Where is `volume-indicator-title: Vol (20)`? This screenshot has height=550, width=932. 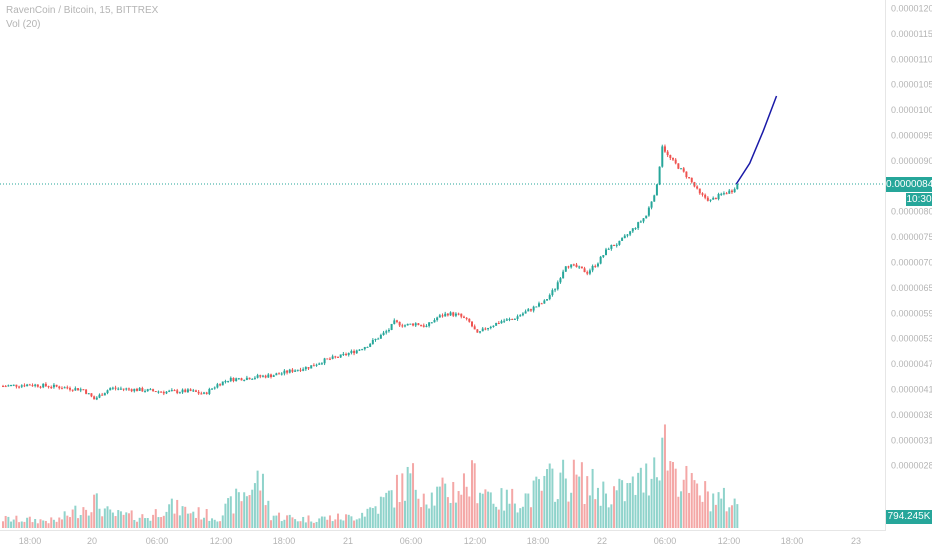 volume-indicator-title: Vol (20) is located at coordinates (23, 24).